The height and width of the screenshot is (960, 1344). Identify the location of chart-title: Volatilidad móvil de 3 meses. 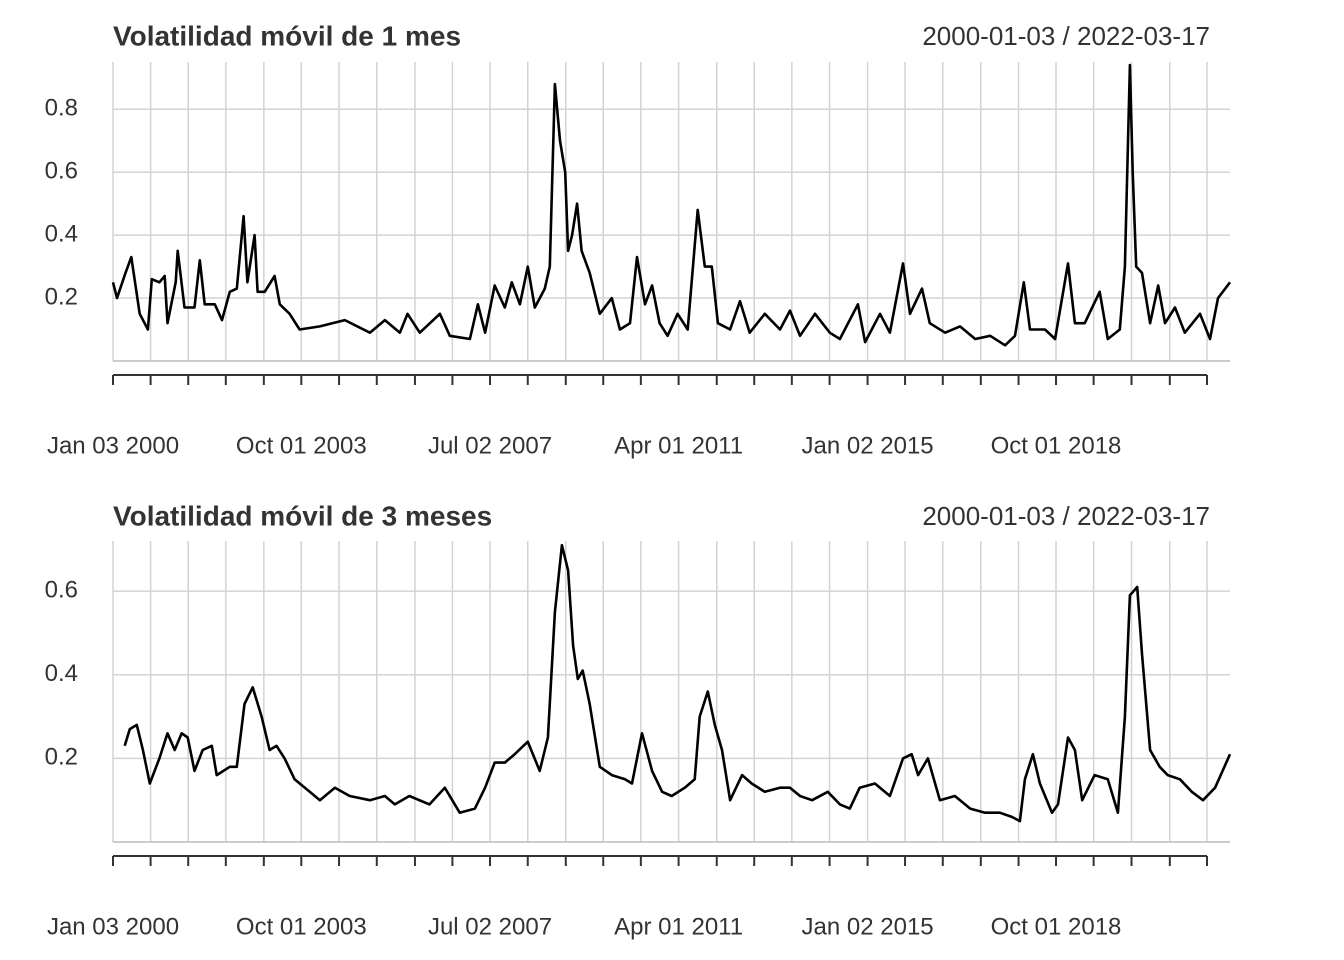
(302, 515).